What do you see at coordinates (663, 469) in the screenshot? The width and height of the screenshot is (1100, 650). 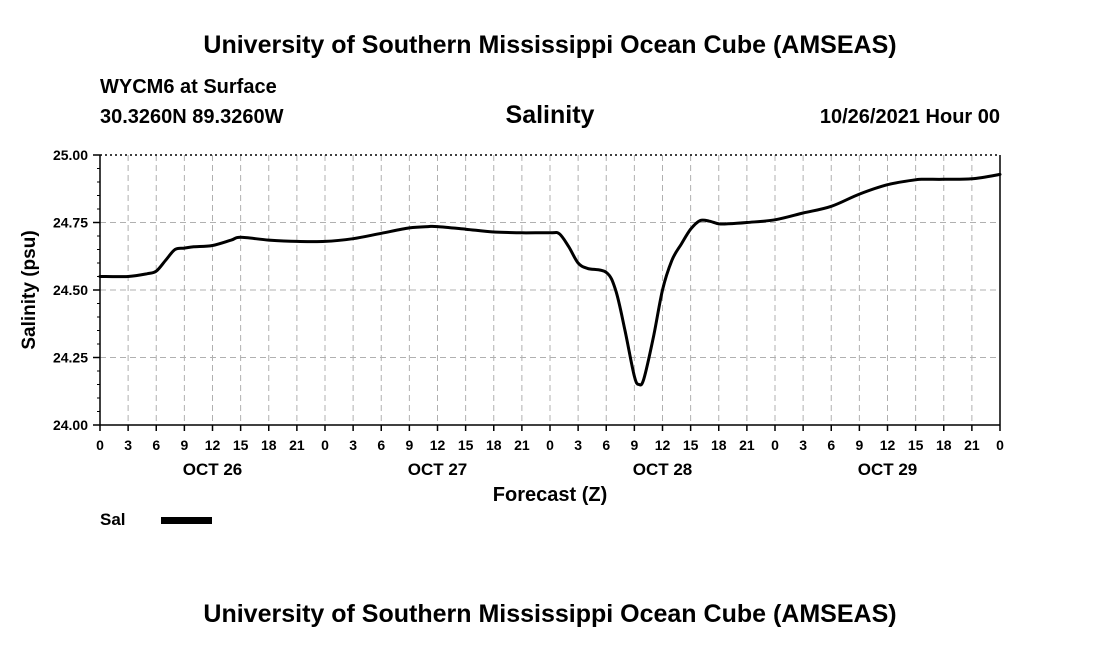 I see `day-label: OCT 28` at bounding box center [663, 469].